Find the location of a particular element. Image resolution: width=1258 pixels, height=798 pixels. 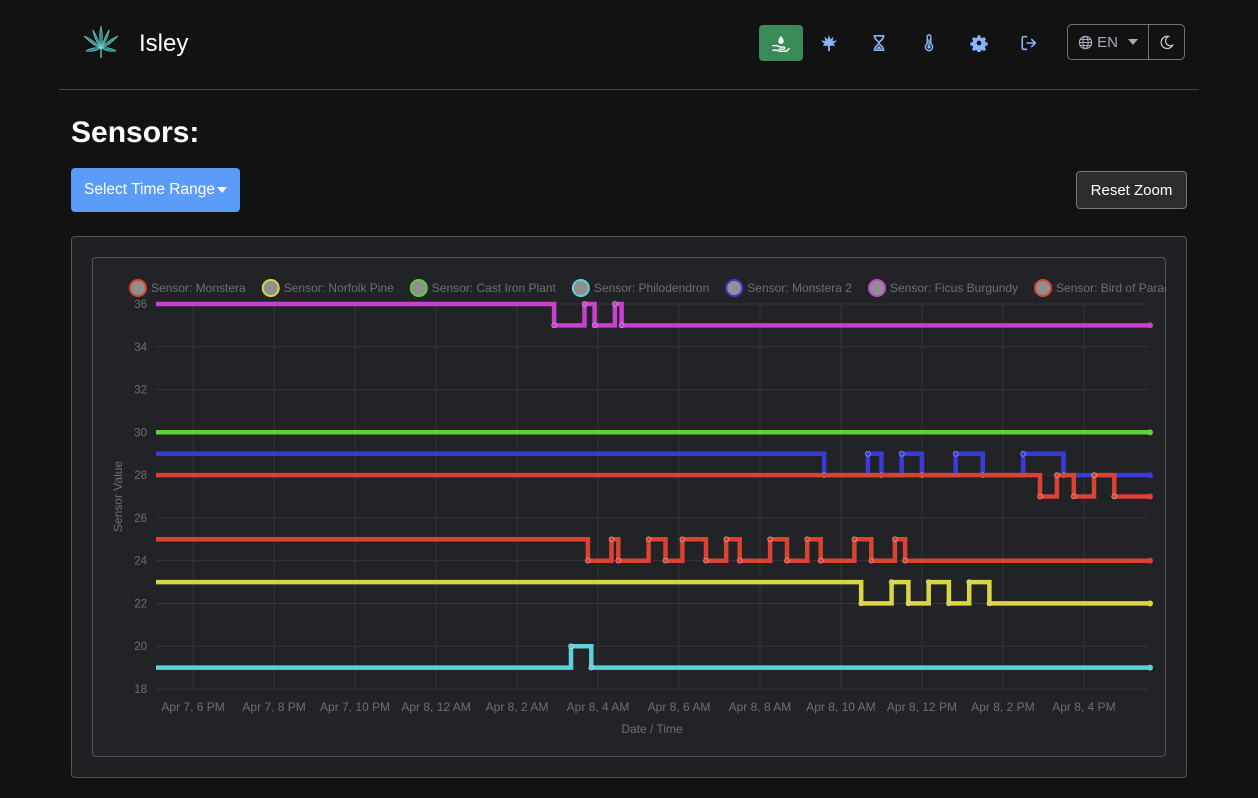

nav-sensors-button is located at coordinates (929, 43).